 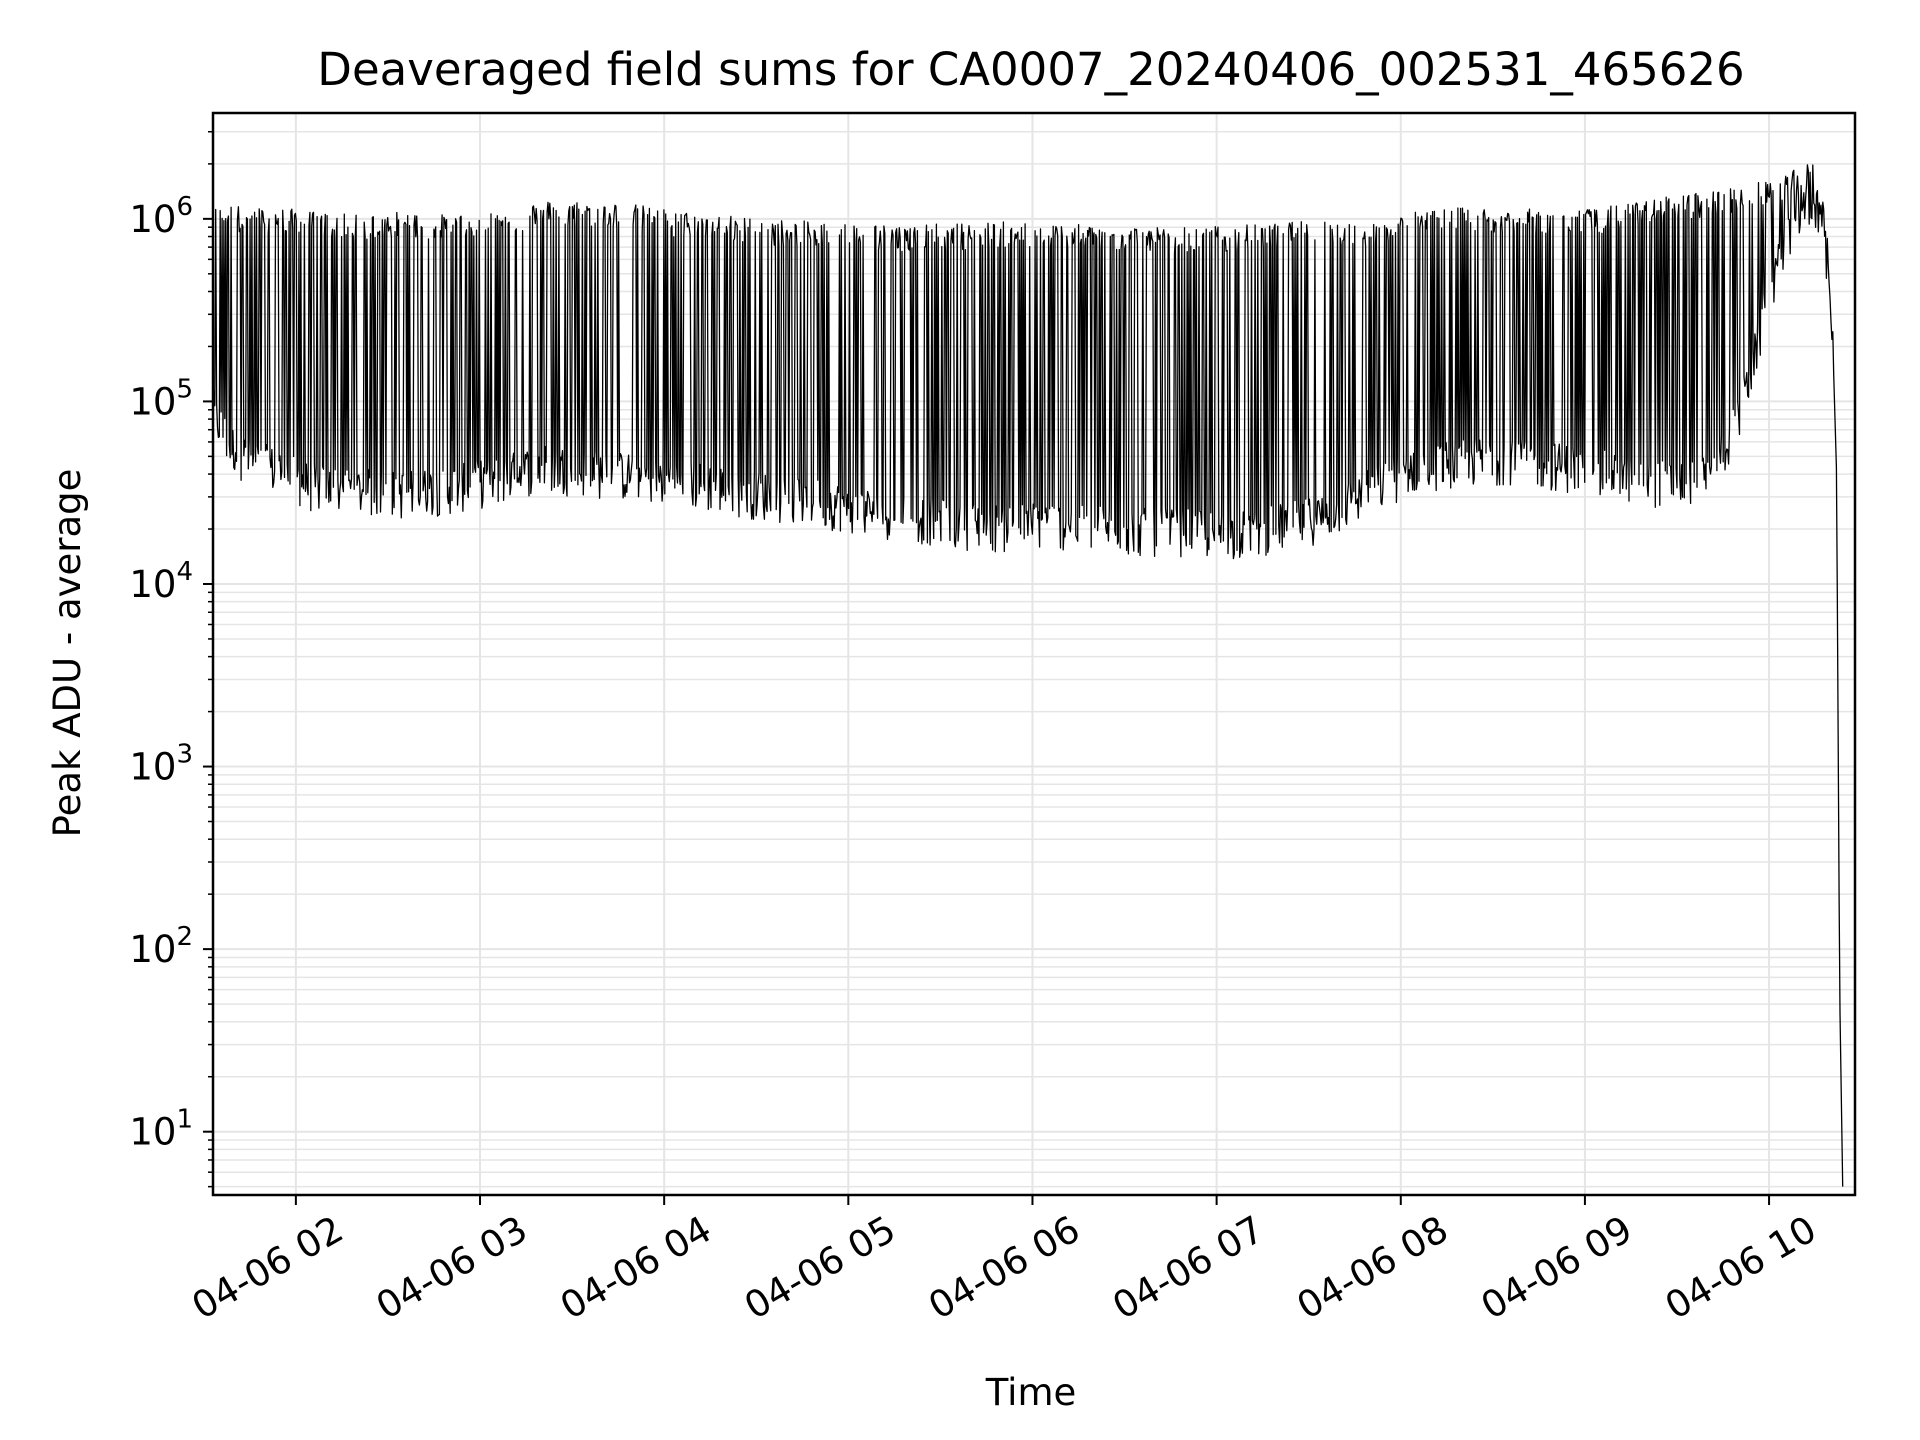 I want to click on y-tick-label: 10⁴, so click(x=161, y=581).